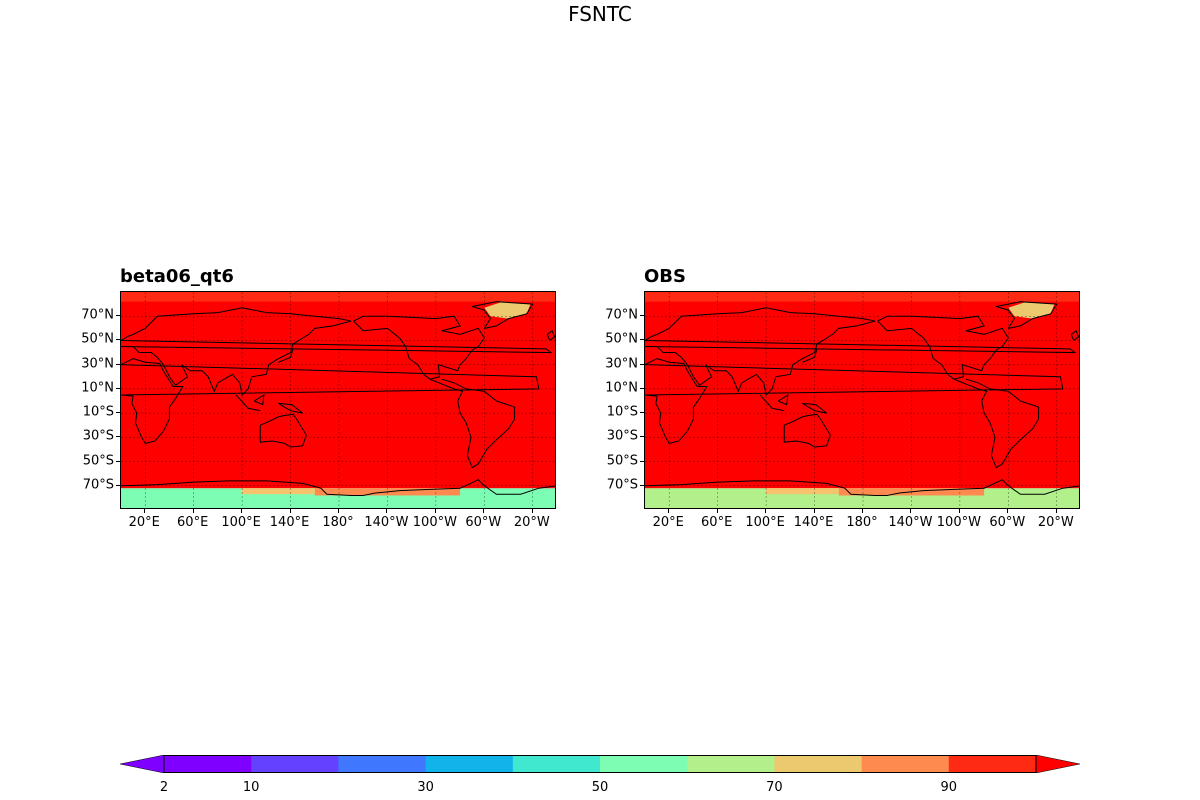 Image resolution: width=1200 pixels, height=800 pixels. Describe the element at coordinates (98, 485) in the screenshot. I see `lat-tick-label: 70°S` at that location.